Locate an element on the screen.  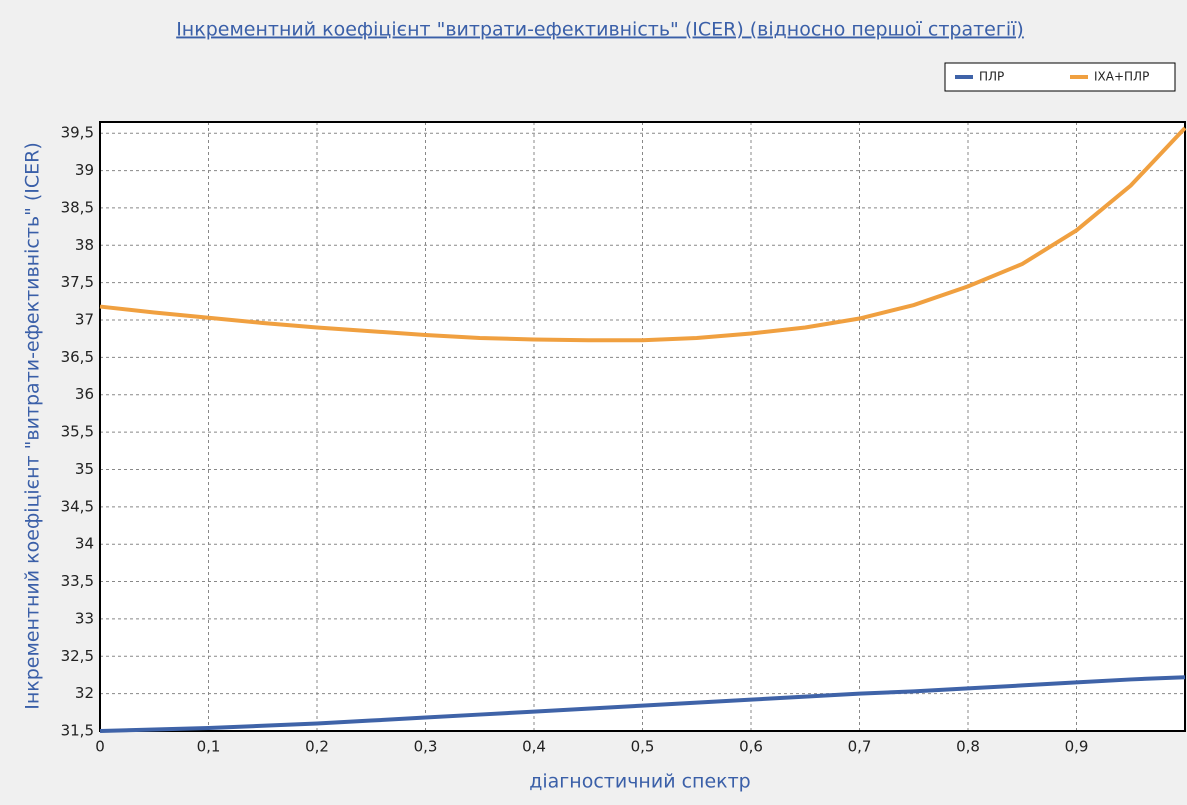
y-tick-label: 33,5 is located at coordinates (77, 581).